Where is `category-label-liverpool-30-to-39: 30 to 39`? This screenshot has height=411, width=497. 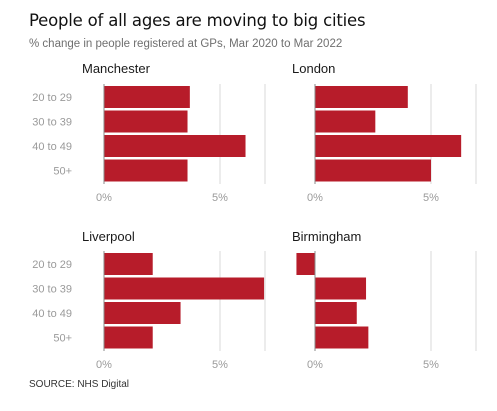
category-label-liverpool-30-to-39: 30 to 39 is located at coordinates (52, 290).